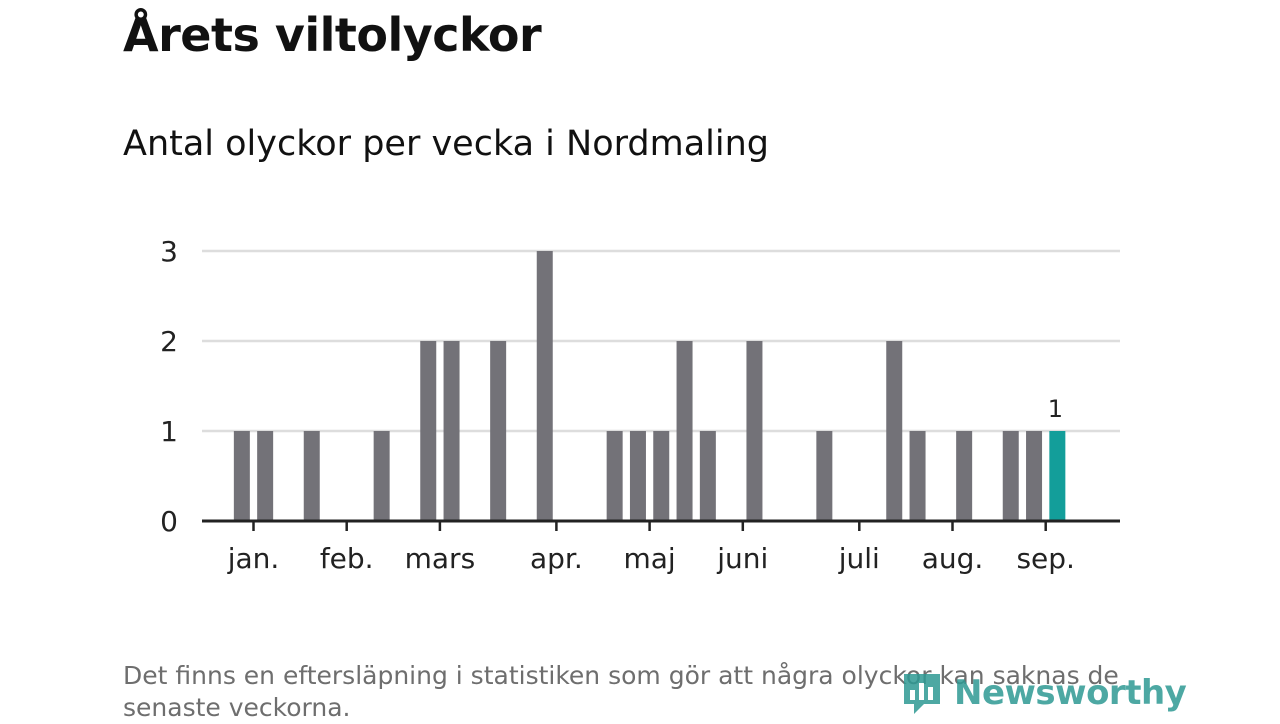 The width and height of the screenshot is (1280, 724). What do you see at coordinates (742, 558) in the screenshot?
I see `x-tick-label: juni` at bounding box center [742, 558].